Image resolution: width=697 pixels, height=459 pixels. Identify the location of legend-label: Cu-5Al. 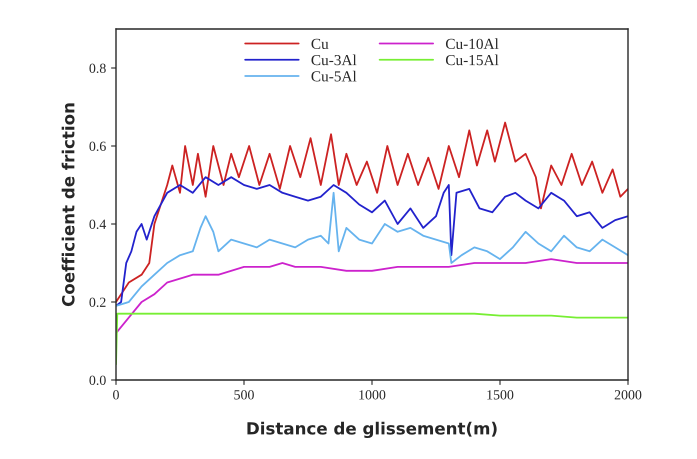
(334, 76).